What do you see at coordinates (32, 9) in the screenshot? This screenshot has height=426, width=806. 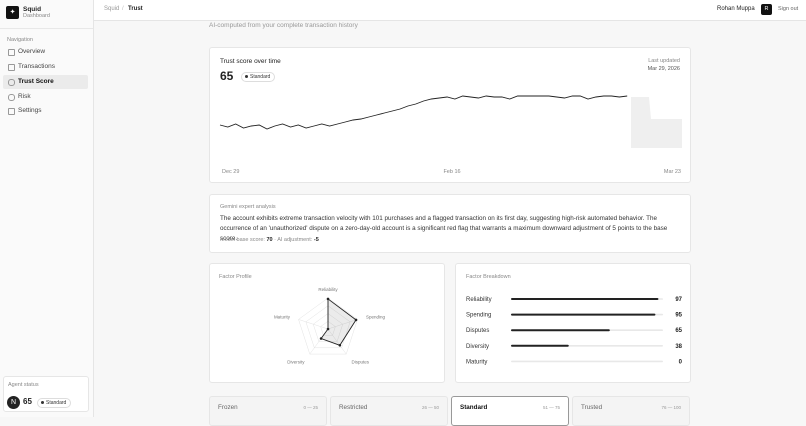 I see `app-name: Squid` at bounding box center [32, 9].